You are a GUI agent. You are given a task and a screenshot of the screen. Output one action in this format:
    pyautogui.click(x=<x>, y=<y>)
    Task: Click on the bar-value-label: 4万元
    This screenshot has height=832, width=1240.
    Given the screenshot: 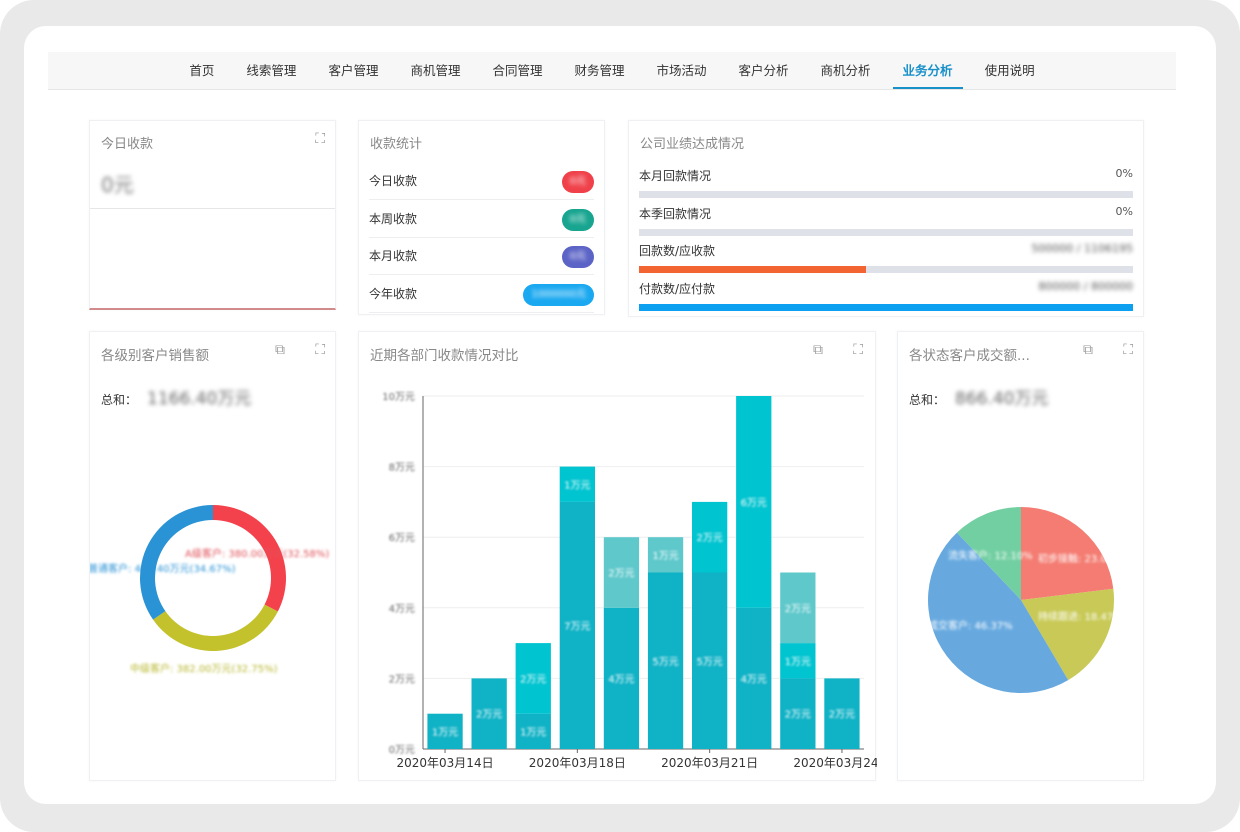 What is the action you would take?
    pyautogui.click(x=754, y=679)
    